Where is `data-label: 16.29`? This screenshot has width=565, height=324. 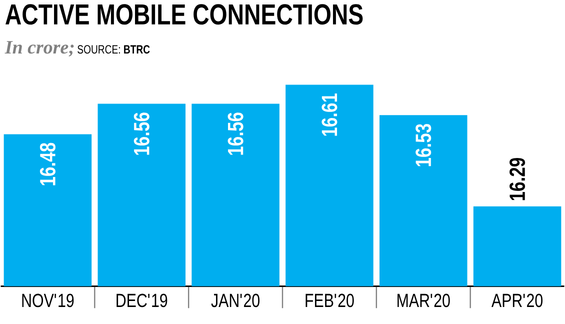 data-label: 16.29 is located at coordinates (518, 179).